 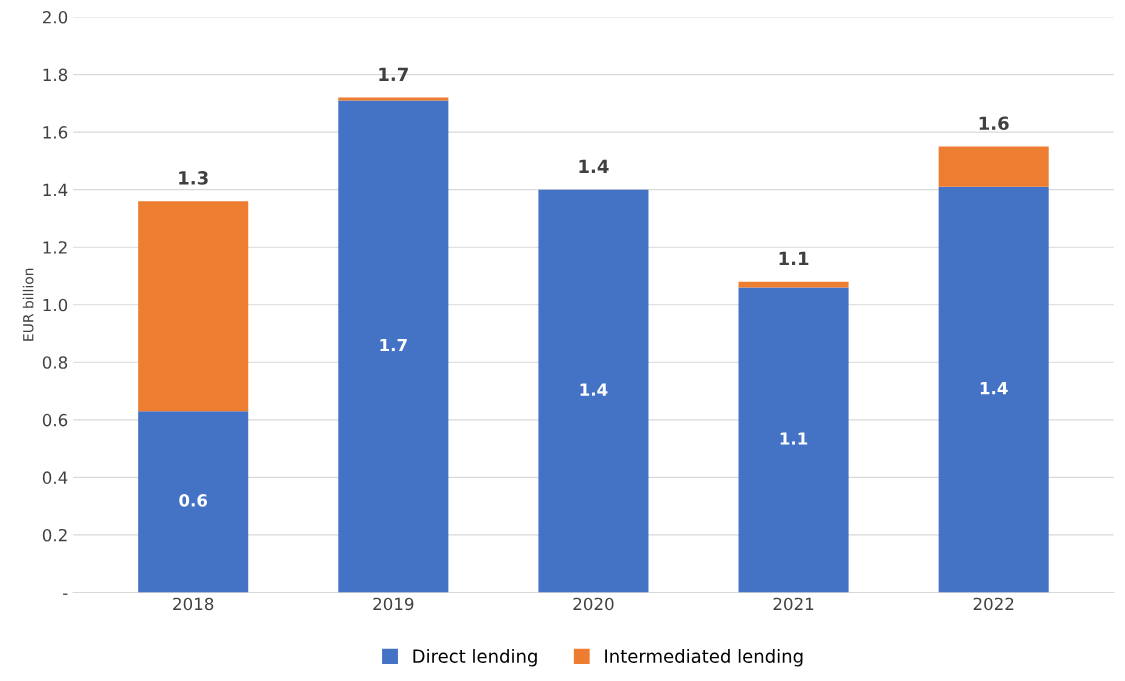 I want to click on legend-label: Intermediated lending, so click(x=704, y=658).